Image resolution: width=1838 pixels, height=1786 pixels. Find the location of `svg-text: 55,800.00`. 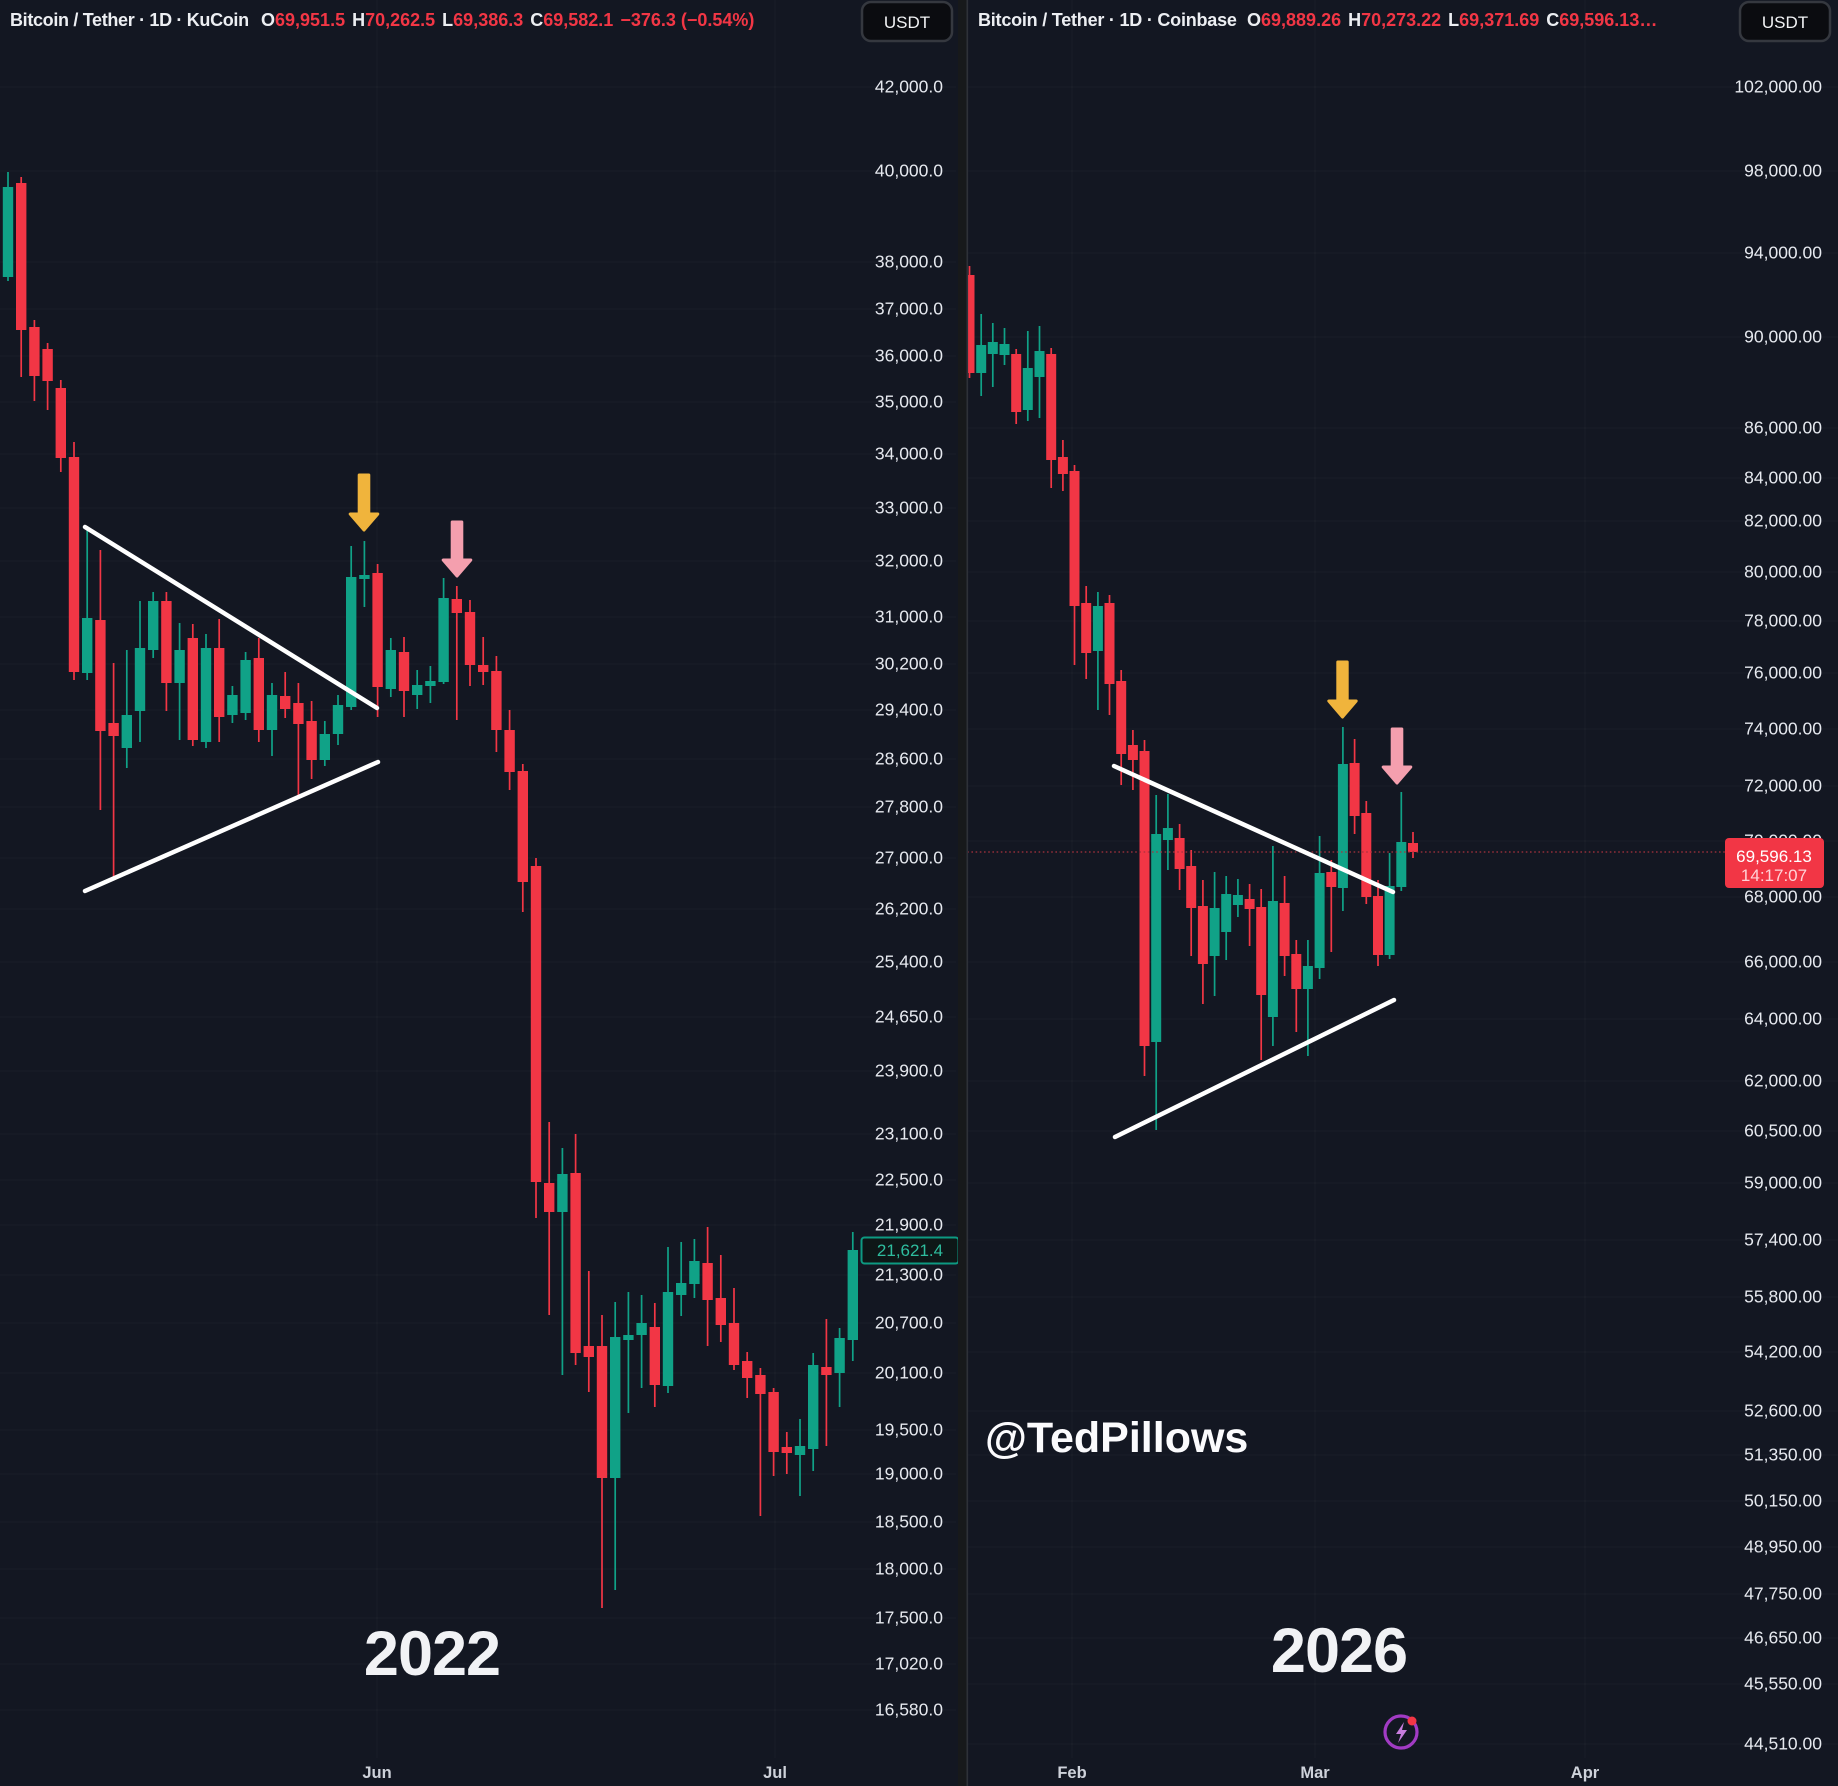

svg-text: 55,800.00 is located at coordinates (1783, 1297).